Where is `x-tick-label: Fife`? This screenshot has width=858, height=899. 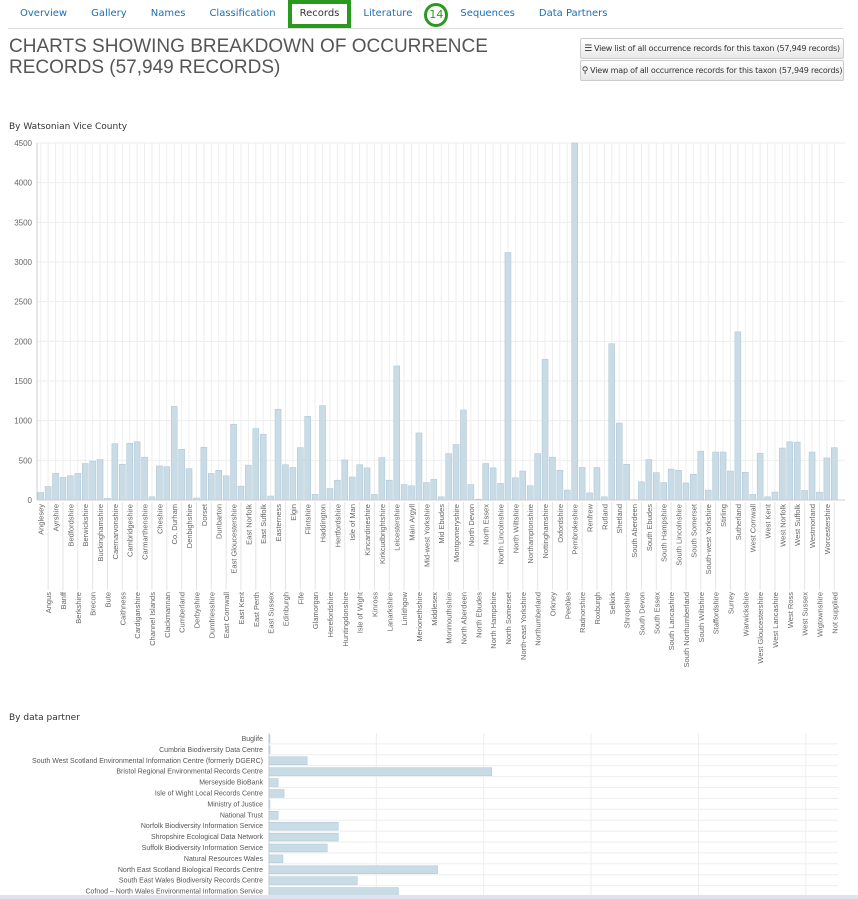 x-tick-label: Fife is located at coordinates (300, 598).